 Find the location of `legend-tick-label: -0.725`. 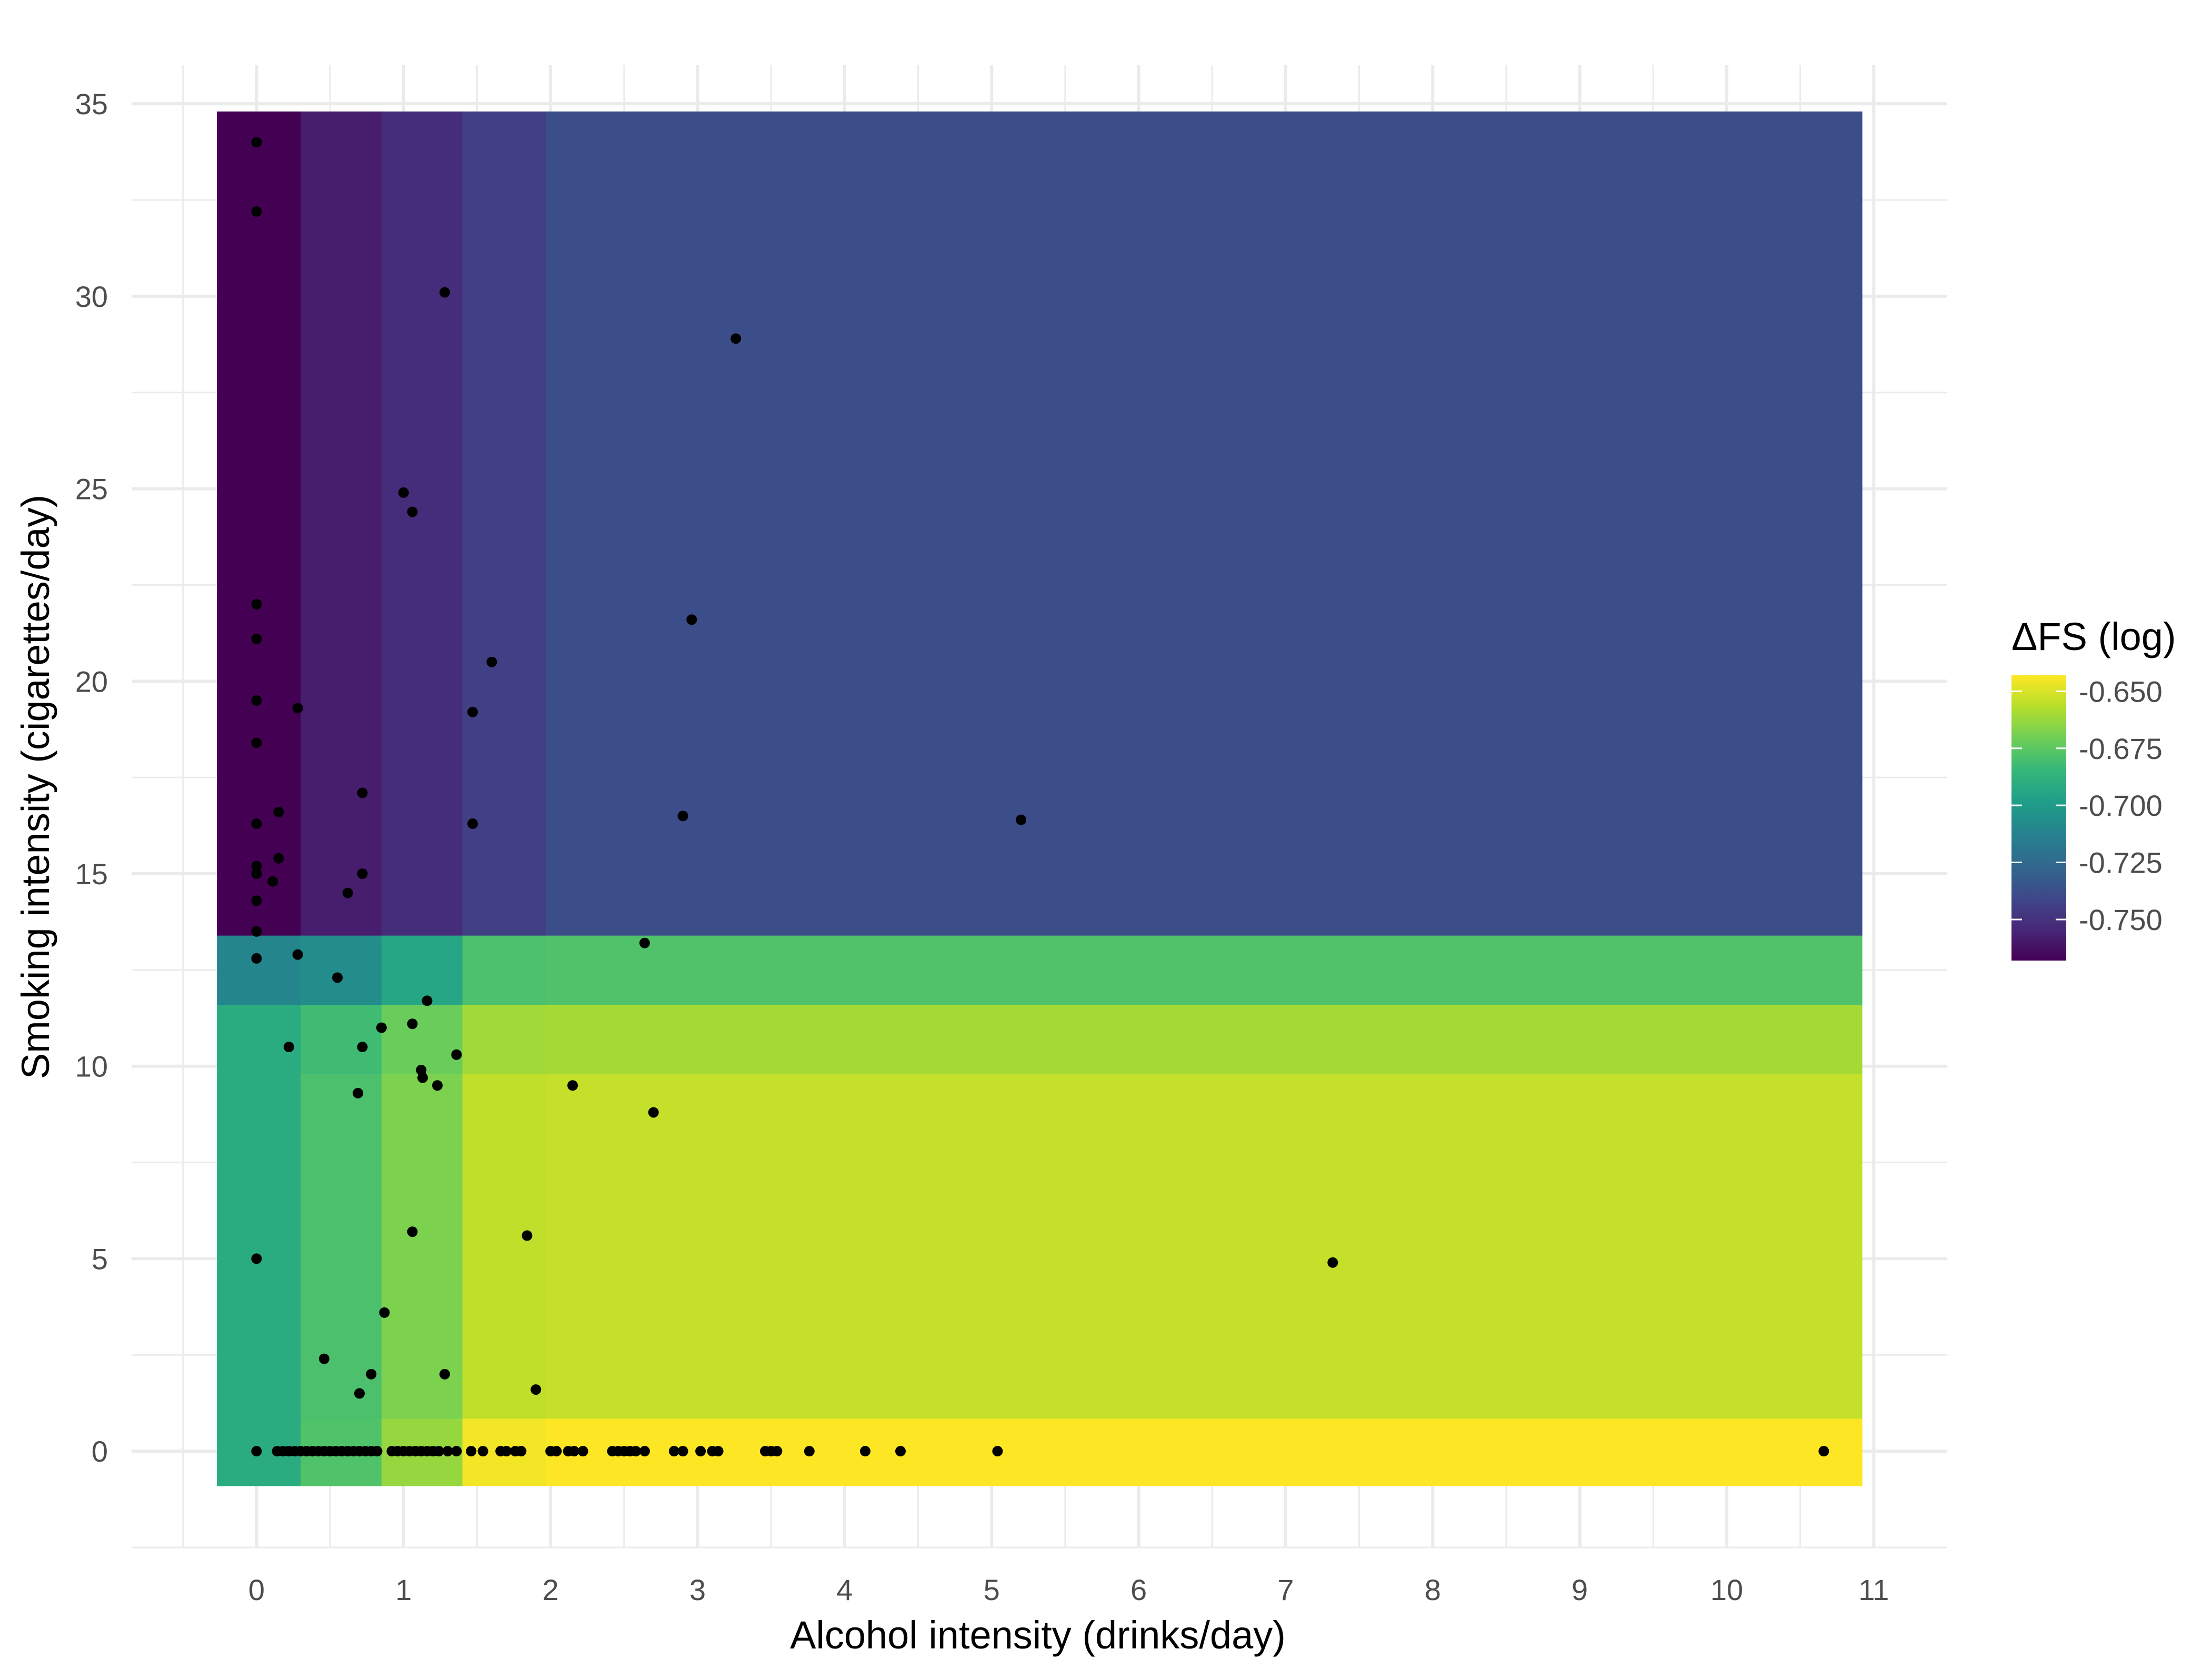

legend-tick-label: -0.725 is located at coordinates (2121, 863).